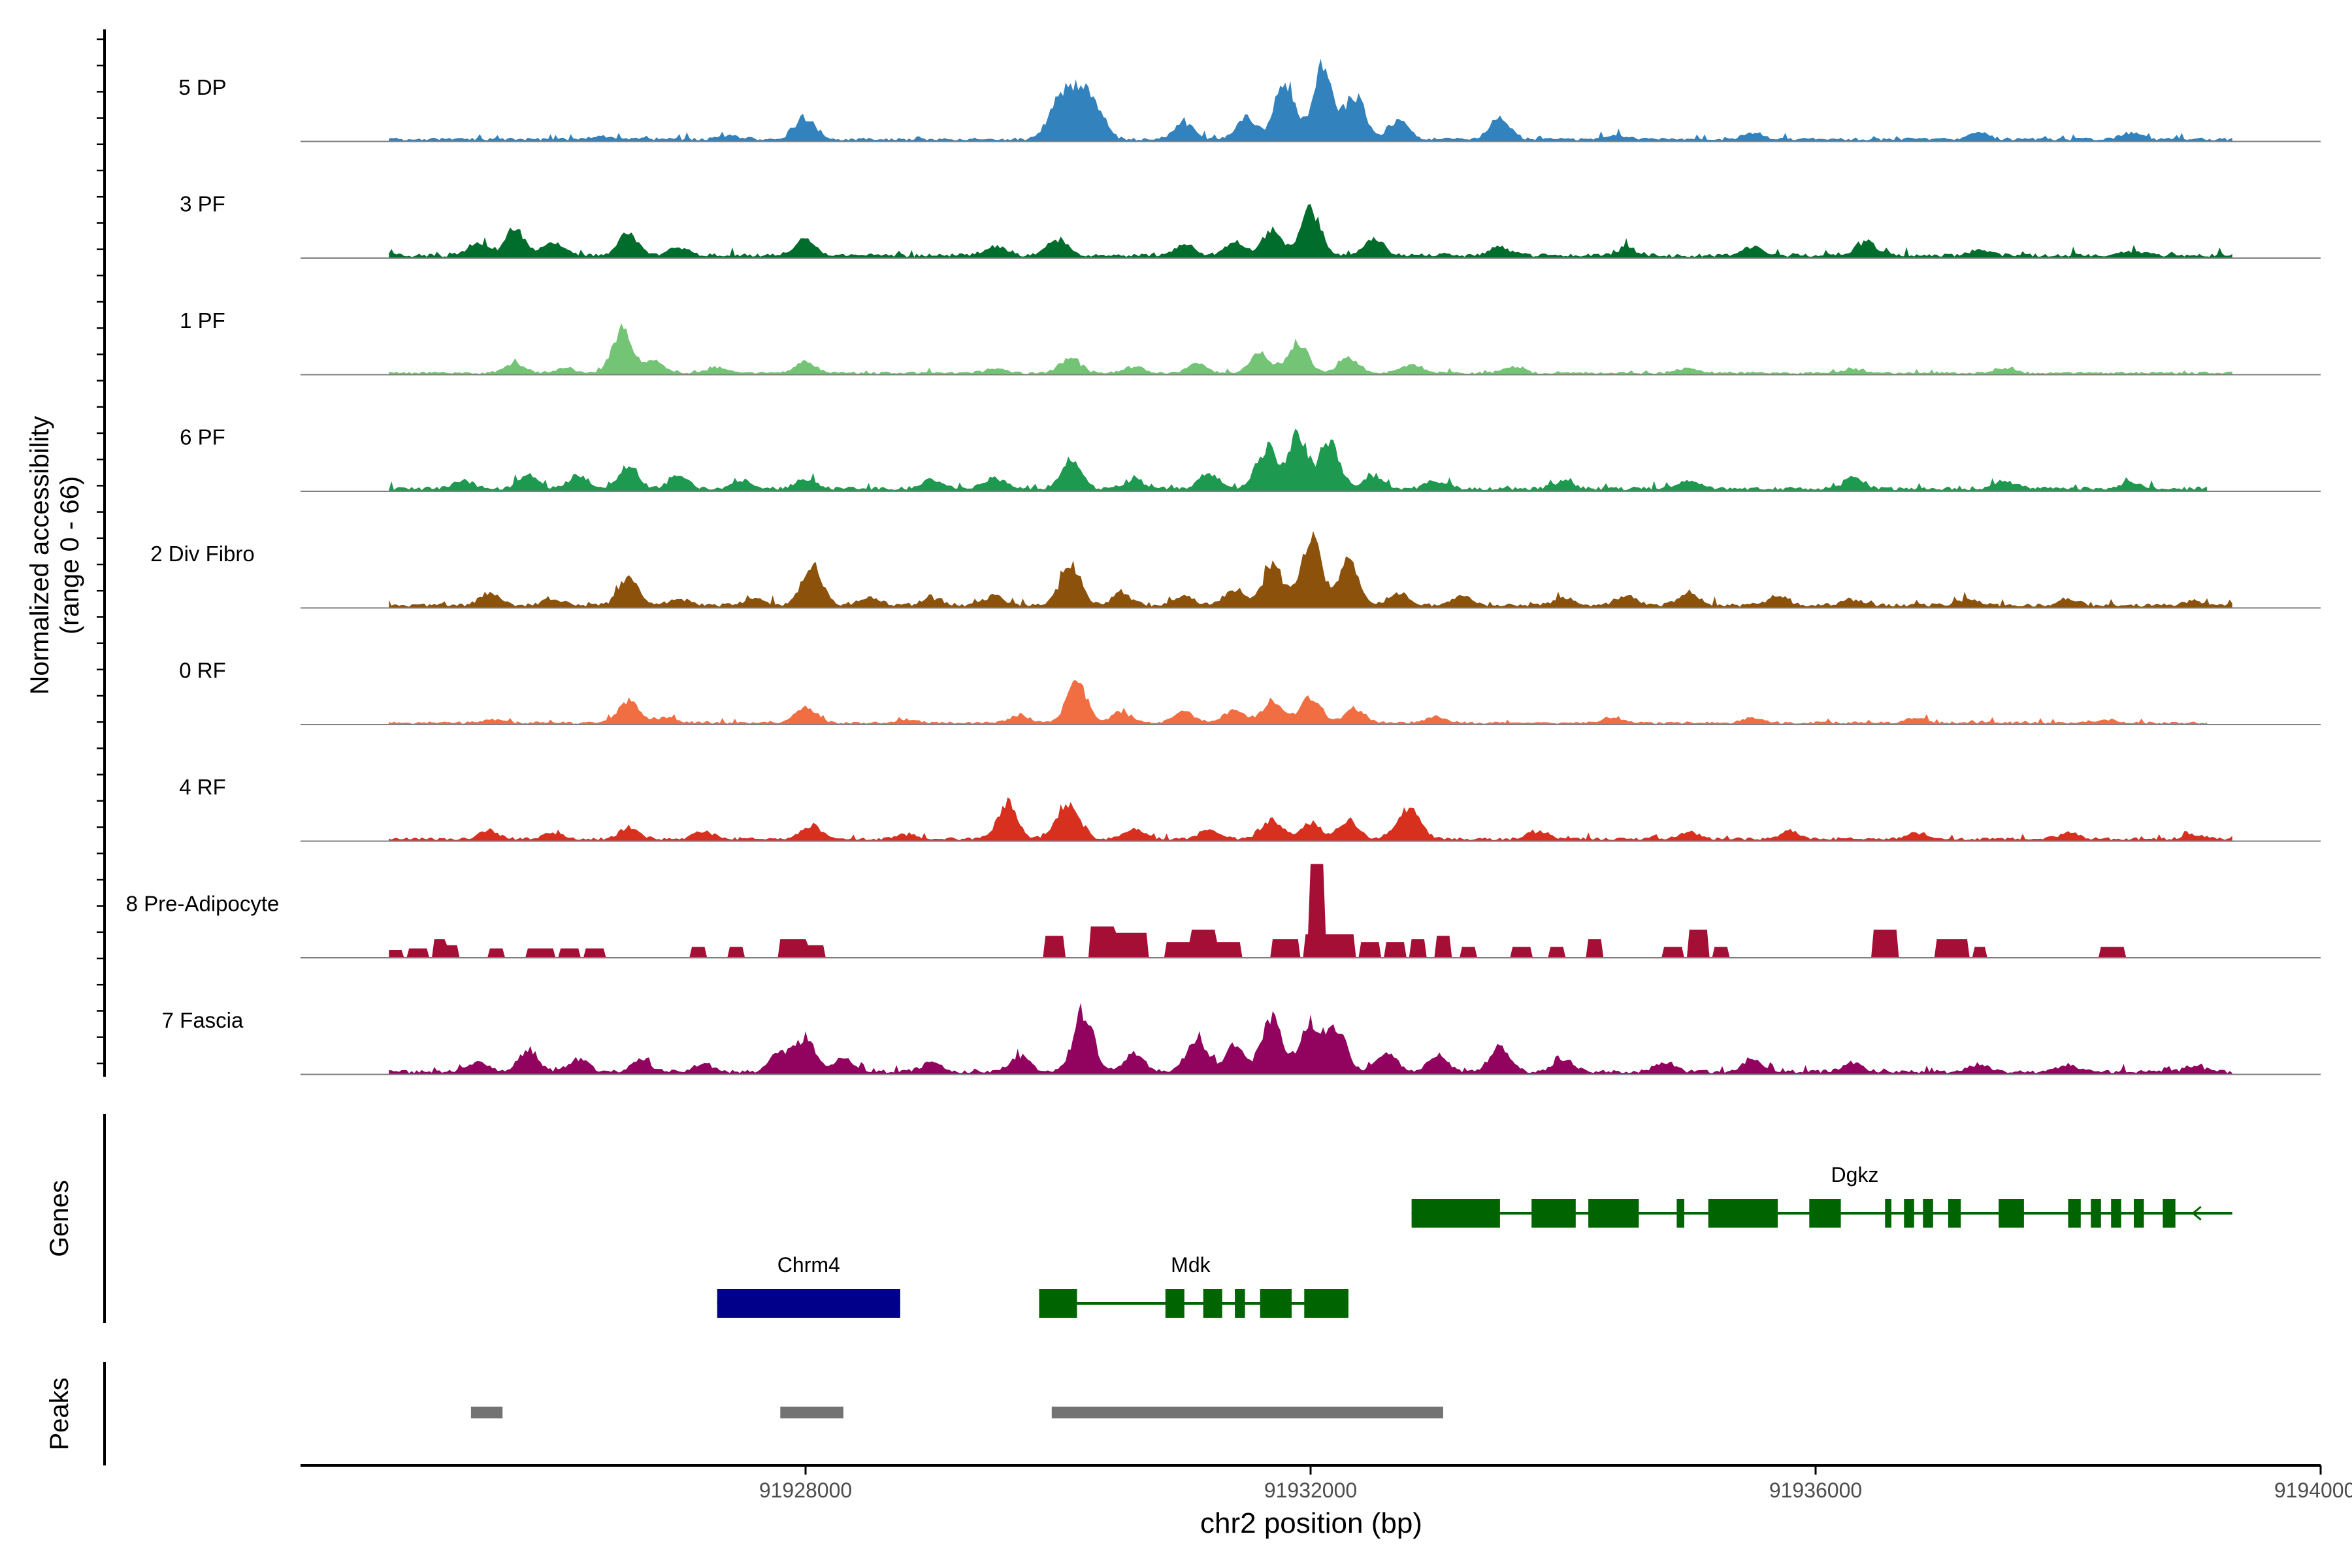  What do you see at coordinates (1474, 1240) in the screenshot?
I see `gene-annotations: Dgkz Chrm4 Mdk` at bounding box center [1474, 1240].